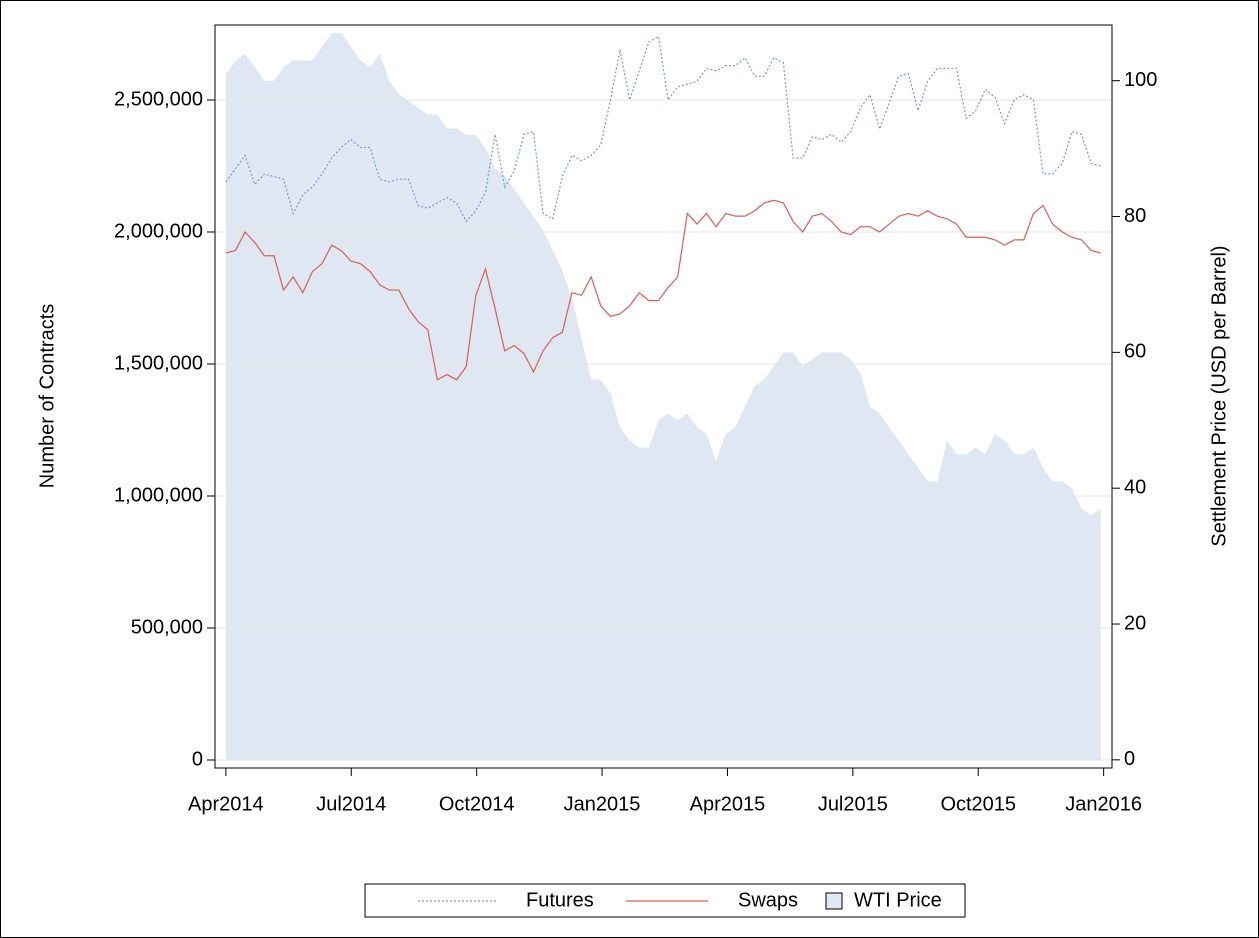 This screenshot has width=1259, height=938. What do you see at coordinates (1219, 395) in the screenshot?
I see `y2-axis-label: Settlement Price (USD per Barrel)` at bounding box center [1219, 395].